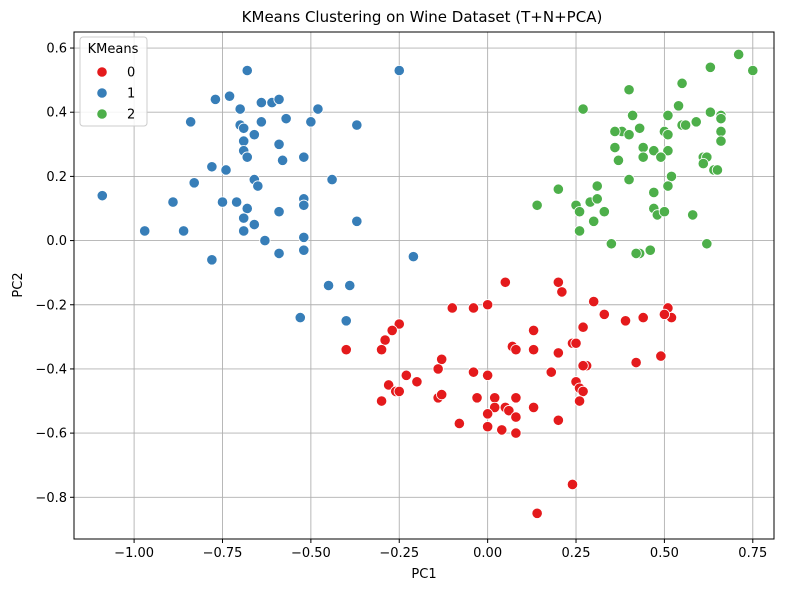  What do you see at coordinates (56, 177) in the screenshot?
I see `y-tick-label: 0.2` at bounding box center [56, 177].